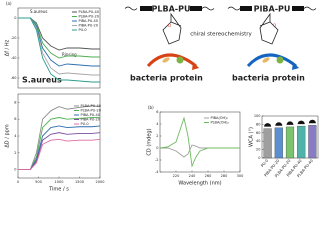 This screenshot has height=240, width=321. Describe the element at coordinates (151, 107) in the screenshot. I see `panel-label: (b)` at that location.